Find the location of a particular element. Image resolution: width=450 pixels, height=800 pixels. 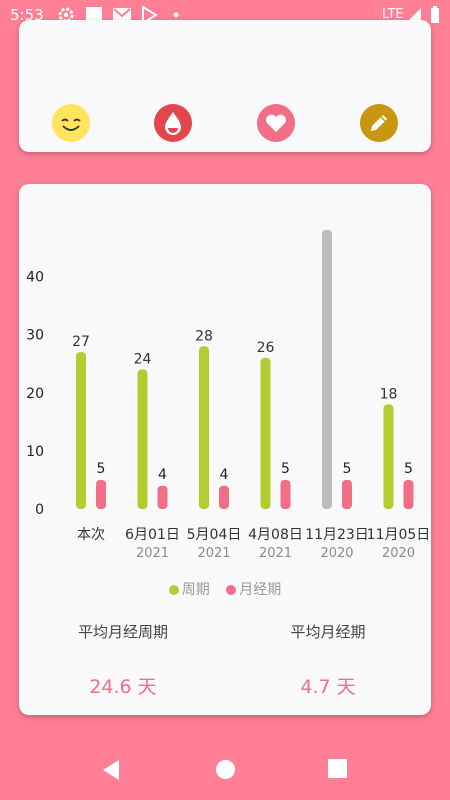

play-store-icon is located at coordinates (149, 15).